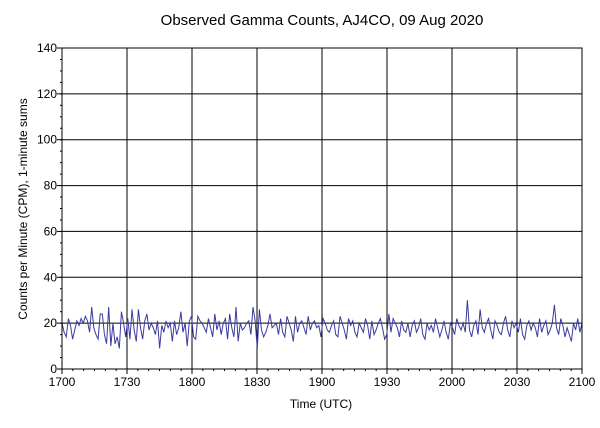 The width and height of the screenshot is (600, 428). What do you see at coordinates (62, 382) in the screenshot?
I see `x-tick-label: 1700` at bounding box center [62, 382].